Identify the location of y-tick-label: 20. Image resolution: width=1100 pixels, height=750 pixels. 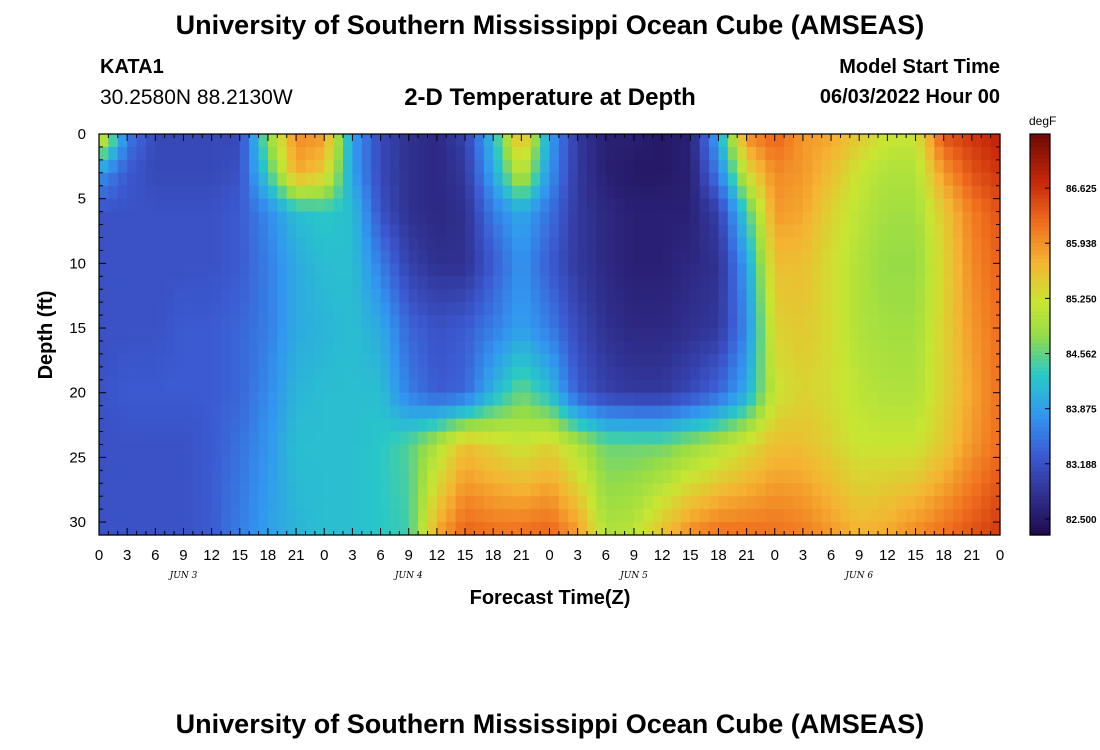
(77, 393).